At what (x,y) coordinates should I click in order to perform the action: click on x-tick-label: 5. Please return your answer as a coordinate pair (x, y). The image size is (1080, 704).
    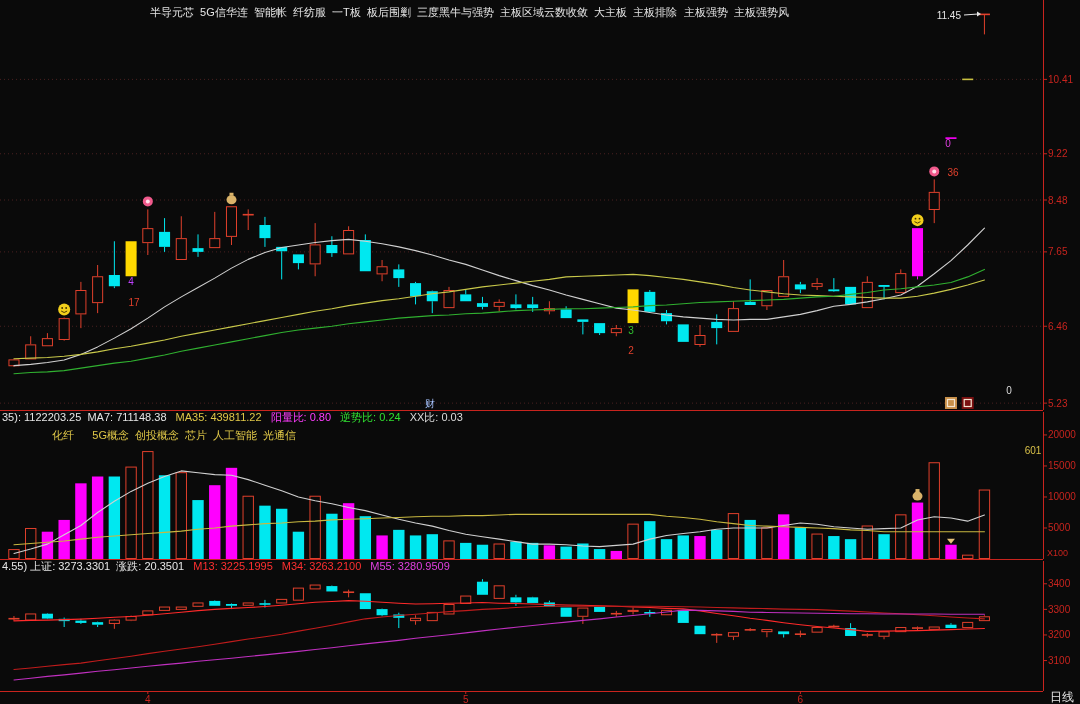
    Looking at the image, I should click on (465, 699).